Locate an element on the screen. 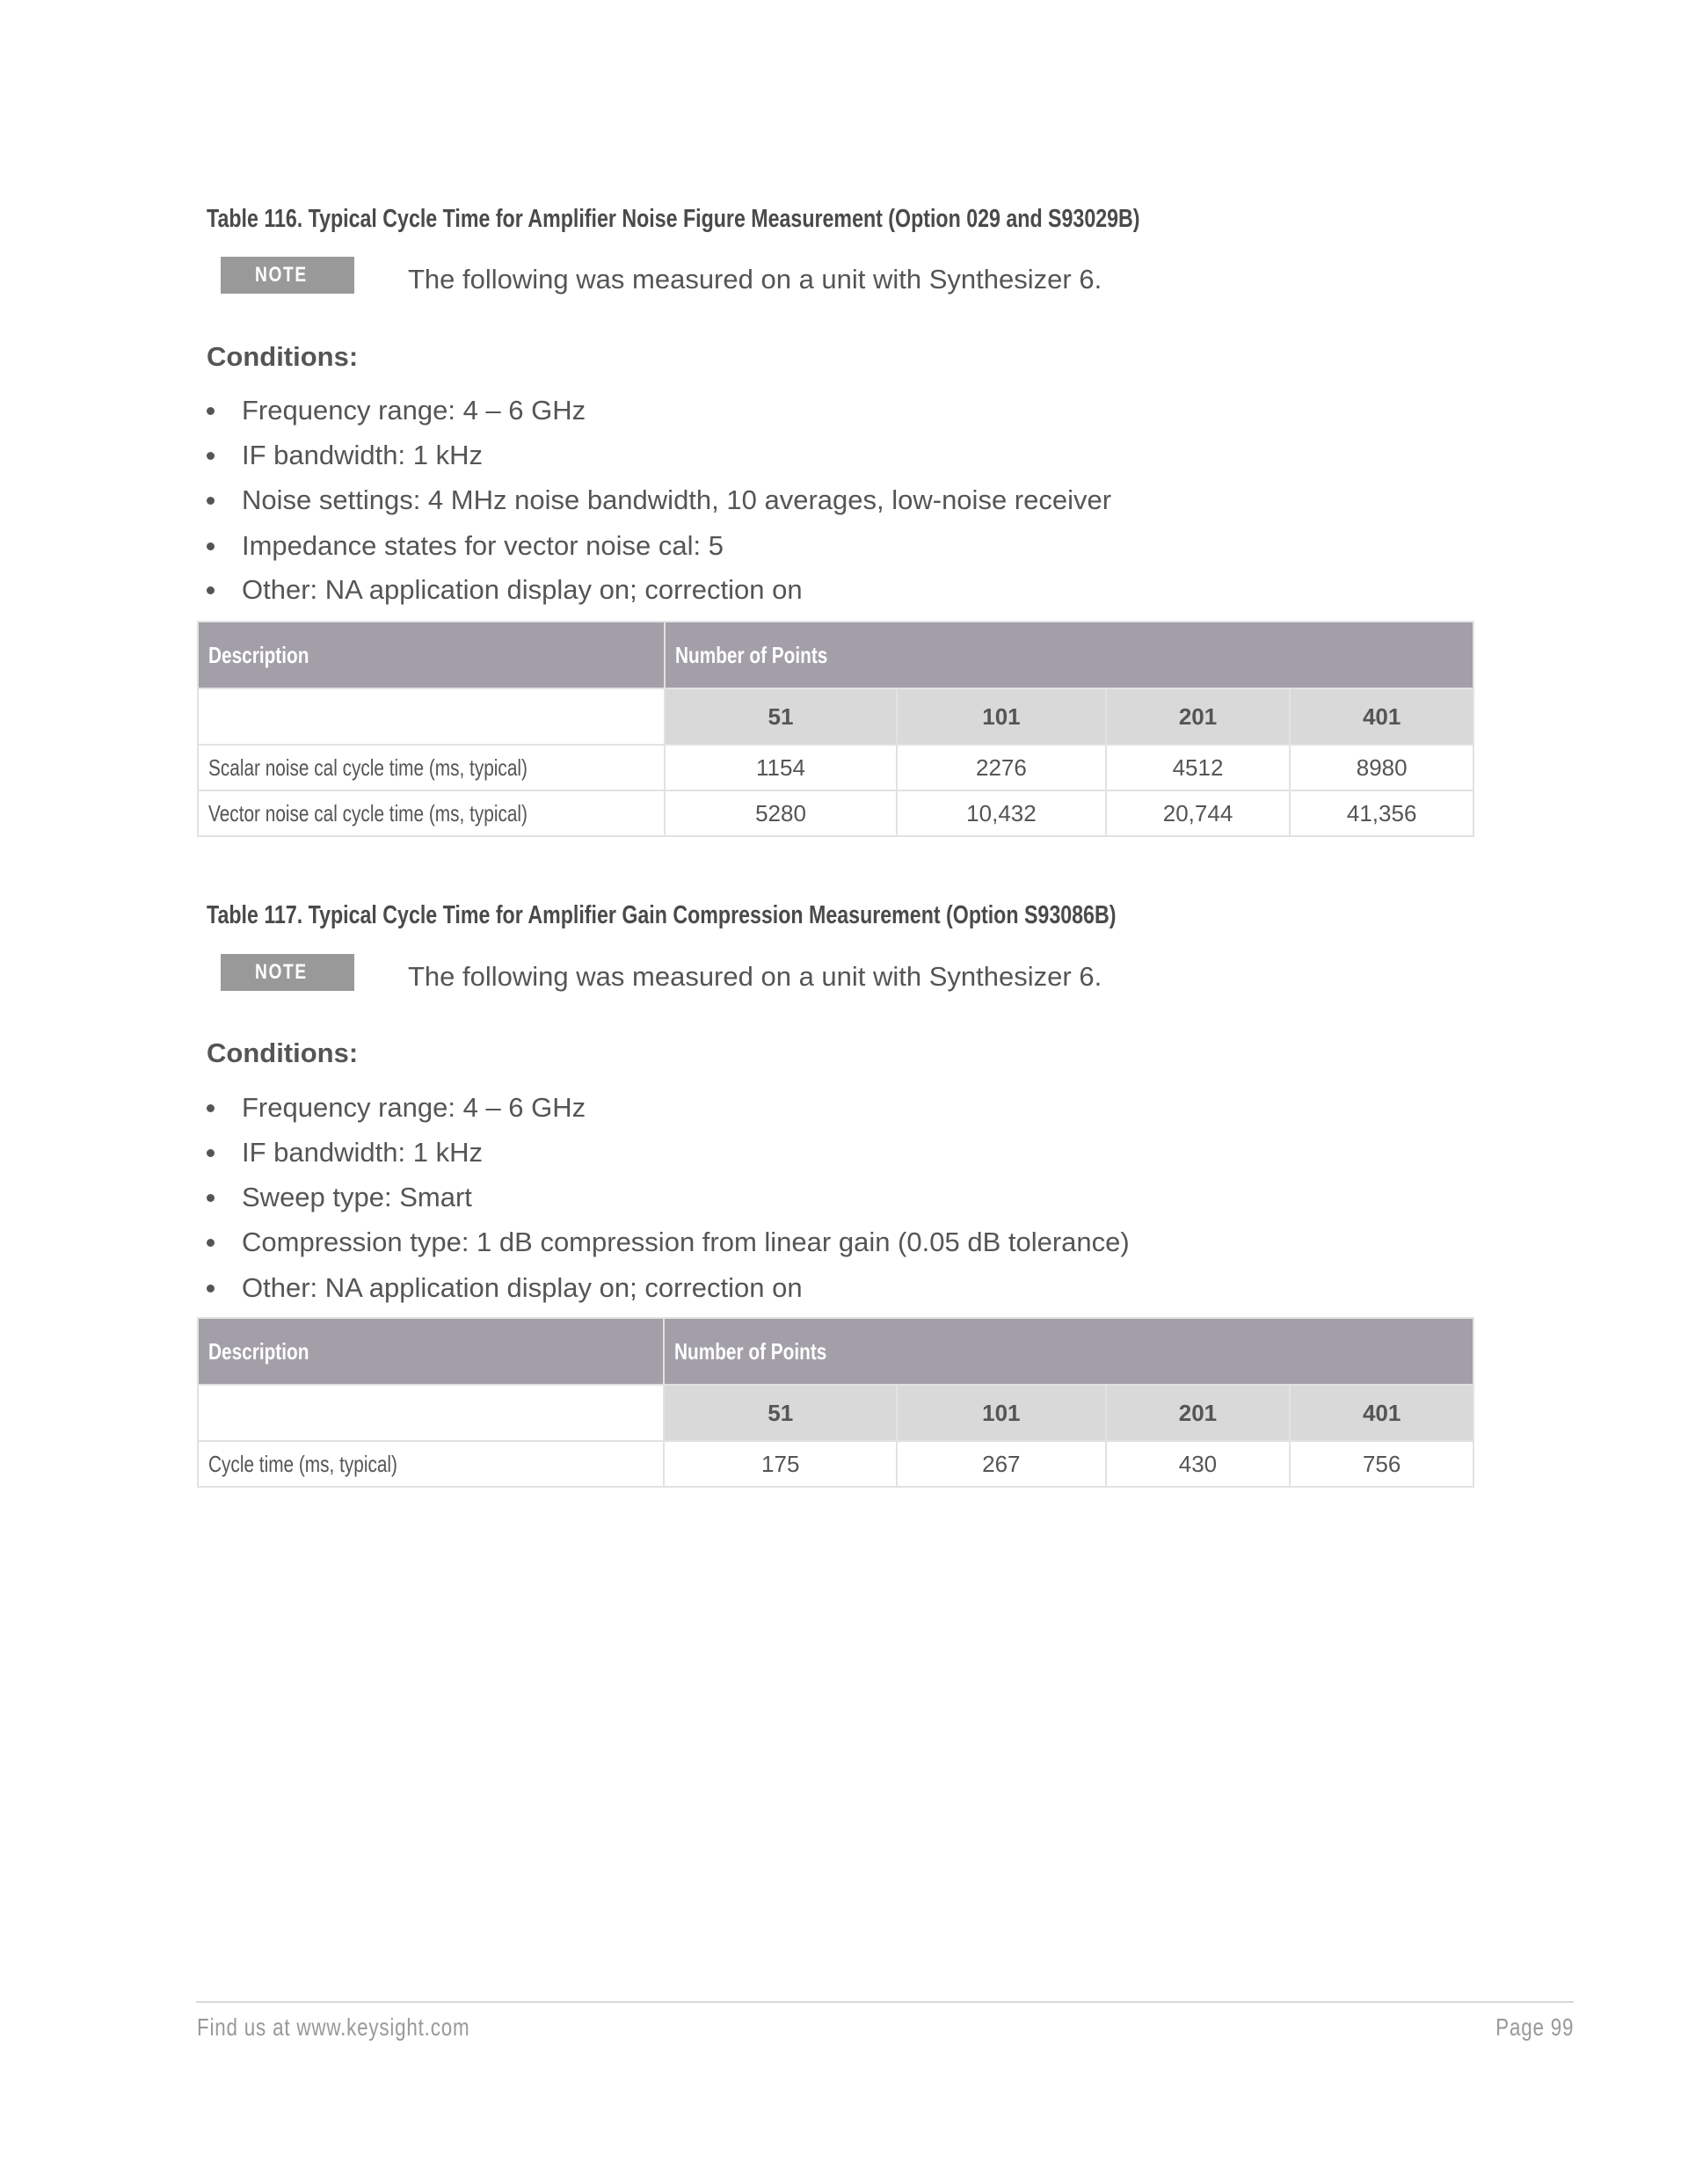  cell-value: 41,356 is located at coordinates (1381, 813).